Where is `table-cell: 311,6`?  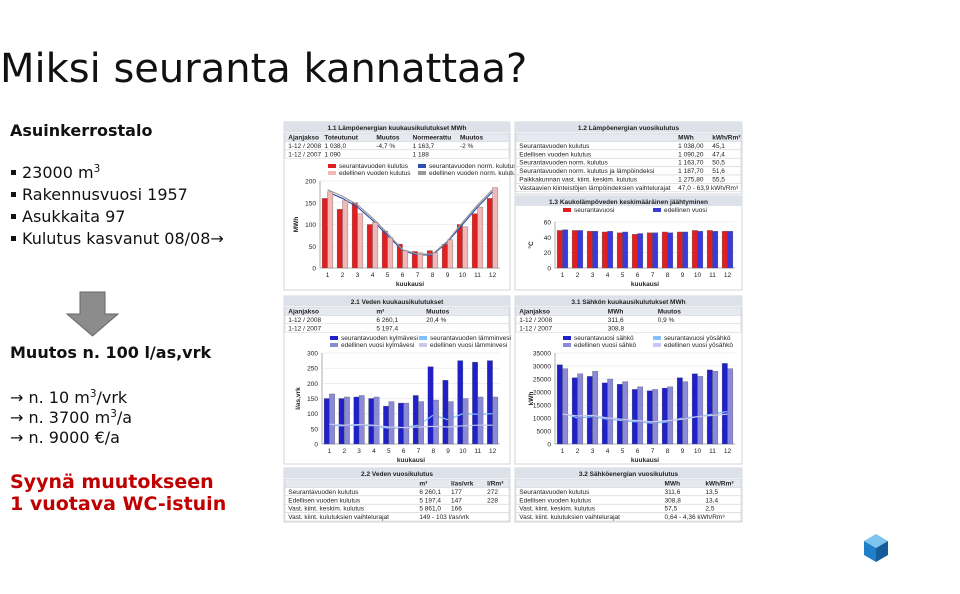 table-cell: 311,6 is located at coordinates (673, 492).